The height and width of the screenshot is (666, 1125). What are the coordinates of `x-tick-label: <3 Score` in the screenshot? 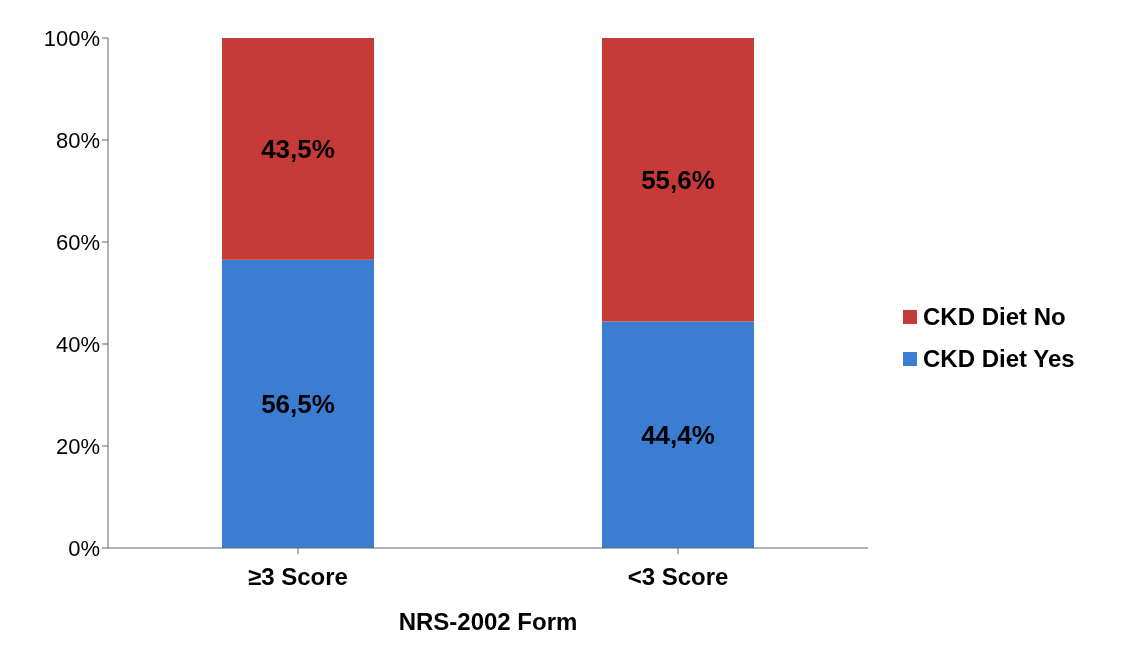 It's located at (678, 577).